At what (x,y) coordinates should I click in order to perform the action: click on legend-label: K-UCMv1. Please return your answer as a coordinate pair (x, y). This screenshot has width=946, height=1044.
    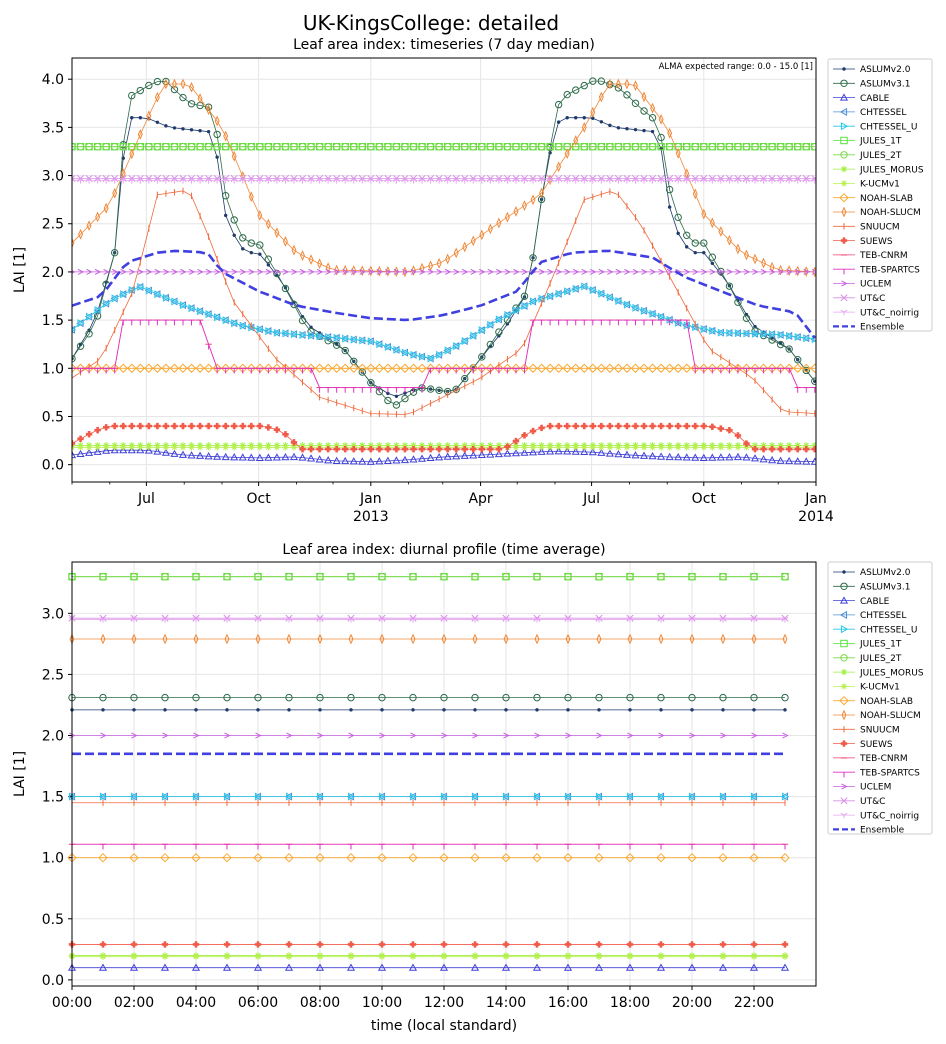
    Looking at the image, I should click on (880, 688).